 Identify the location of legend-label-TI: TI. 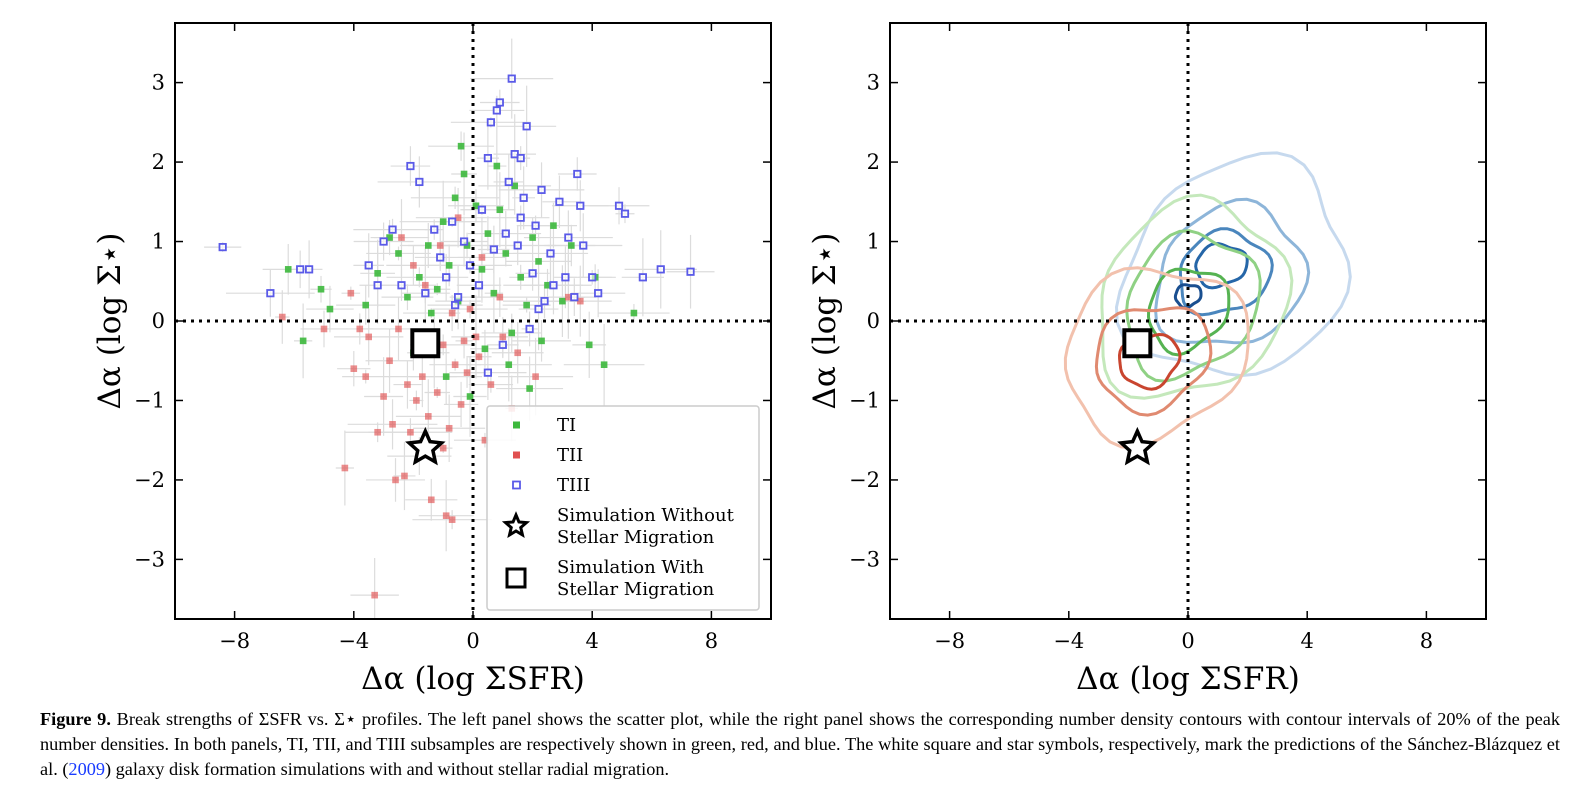
(566, 425).